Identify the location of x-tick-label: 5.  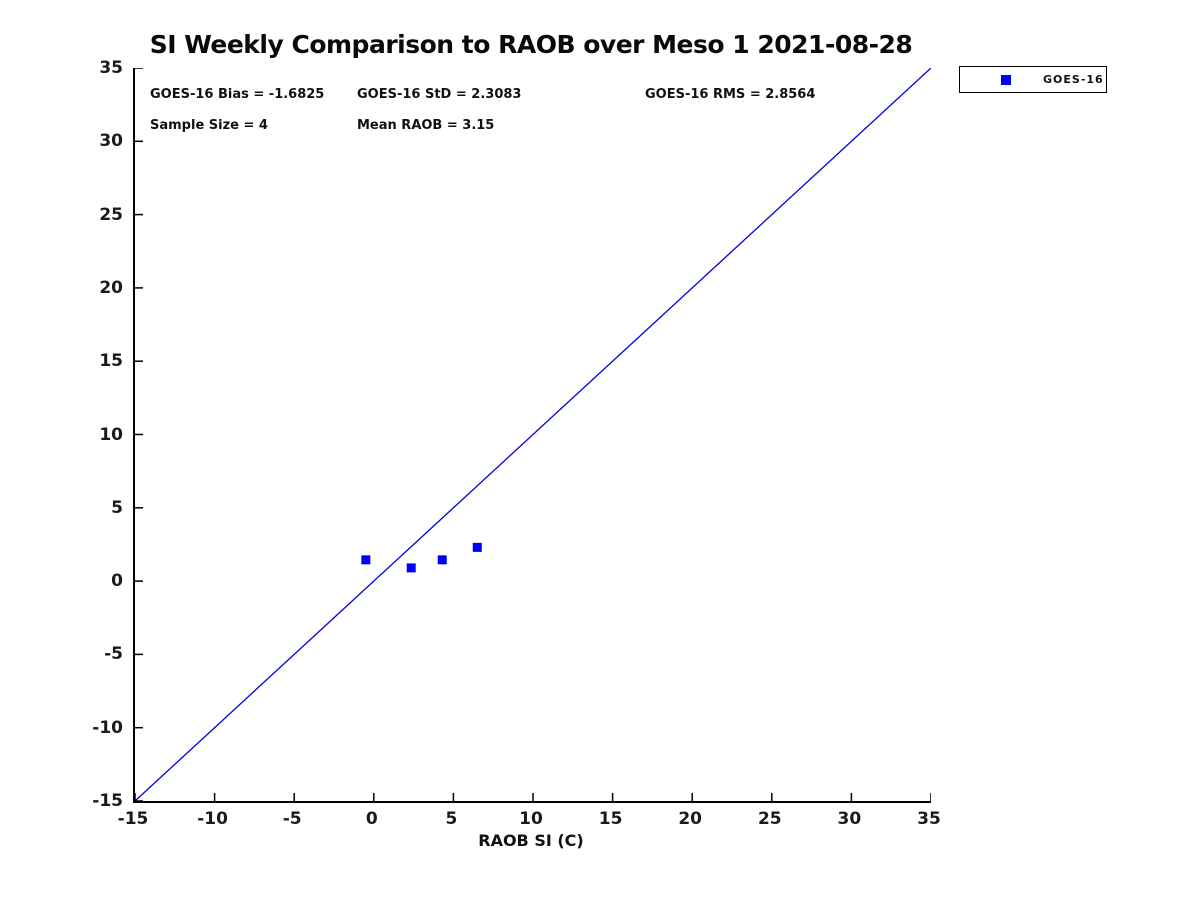
(451, 819).